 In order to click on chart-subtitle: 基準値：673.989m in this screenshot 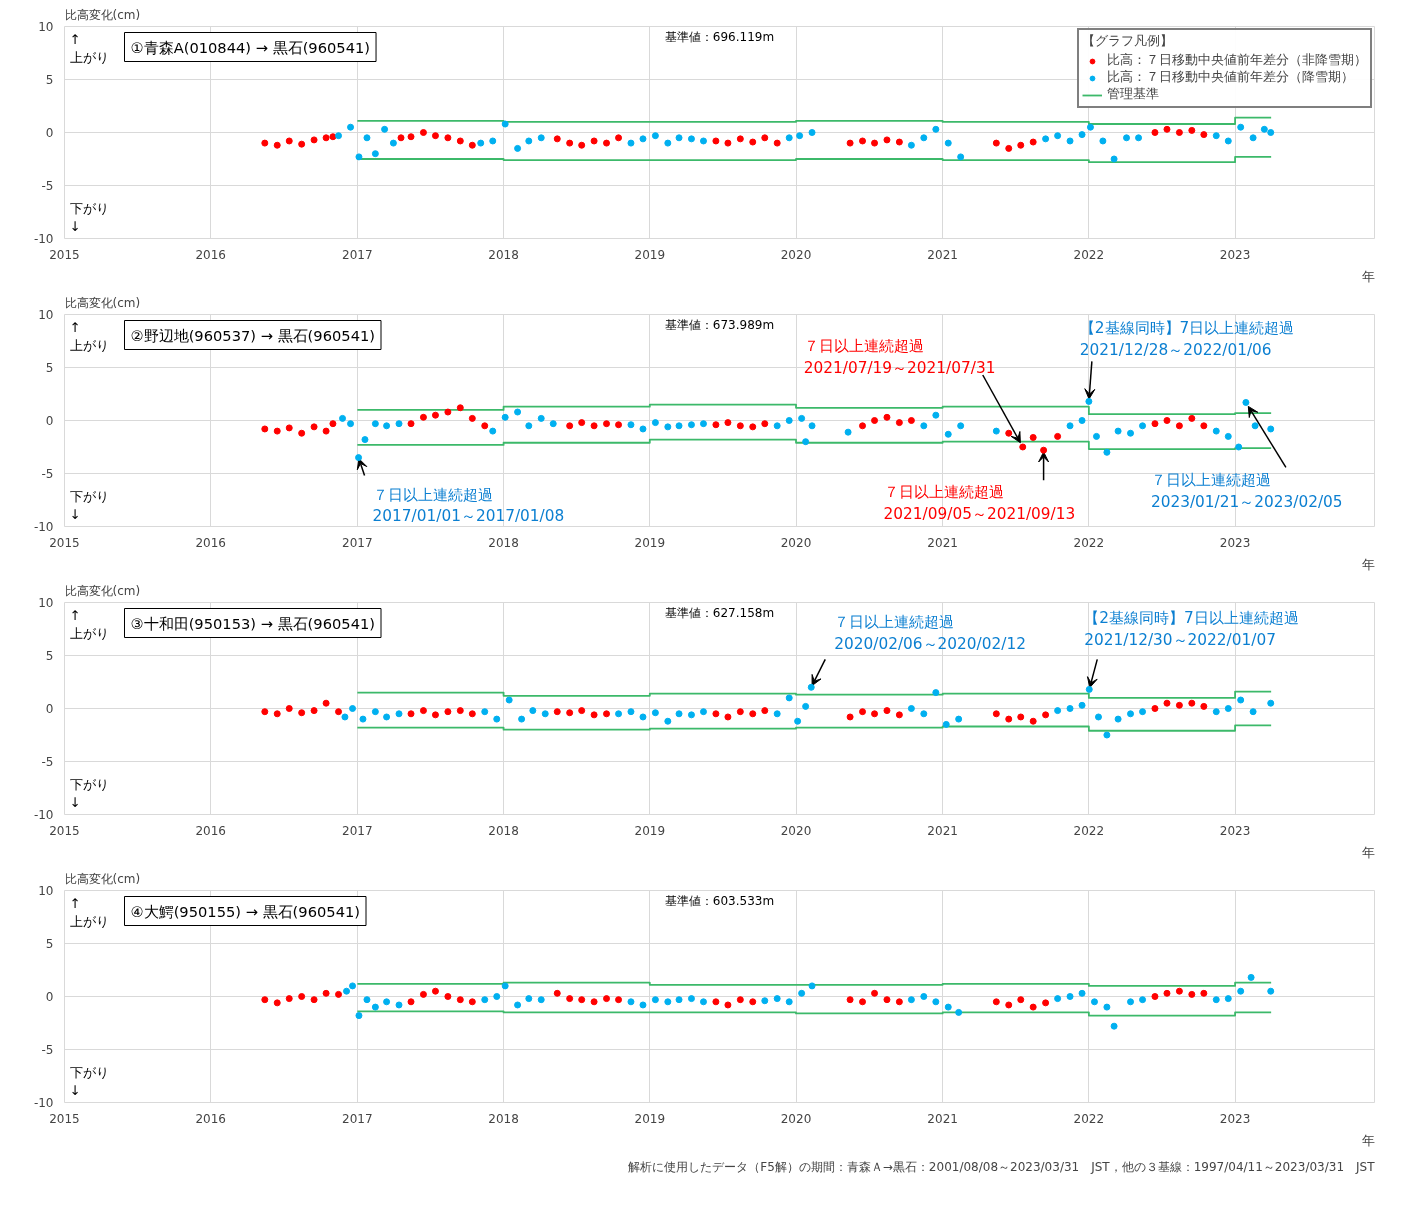, I will do `click(719, 324)`.